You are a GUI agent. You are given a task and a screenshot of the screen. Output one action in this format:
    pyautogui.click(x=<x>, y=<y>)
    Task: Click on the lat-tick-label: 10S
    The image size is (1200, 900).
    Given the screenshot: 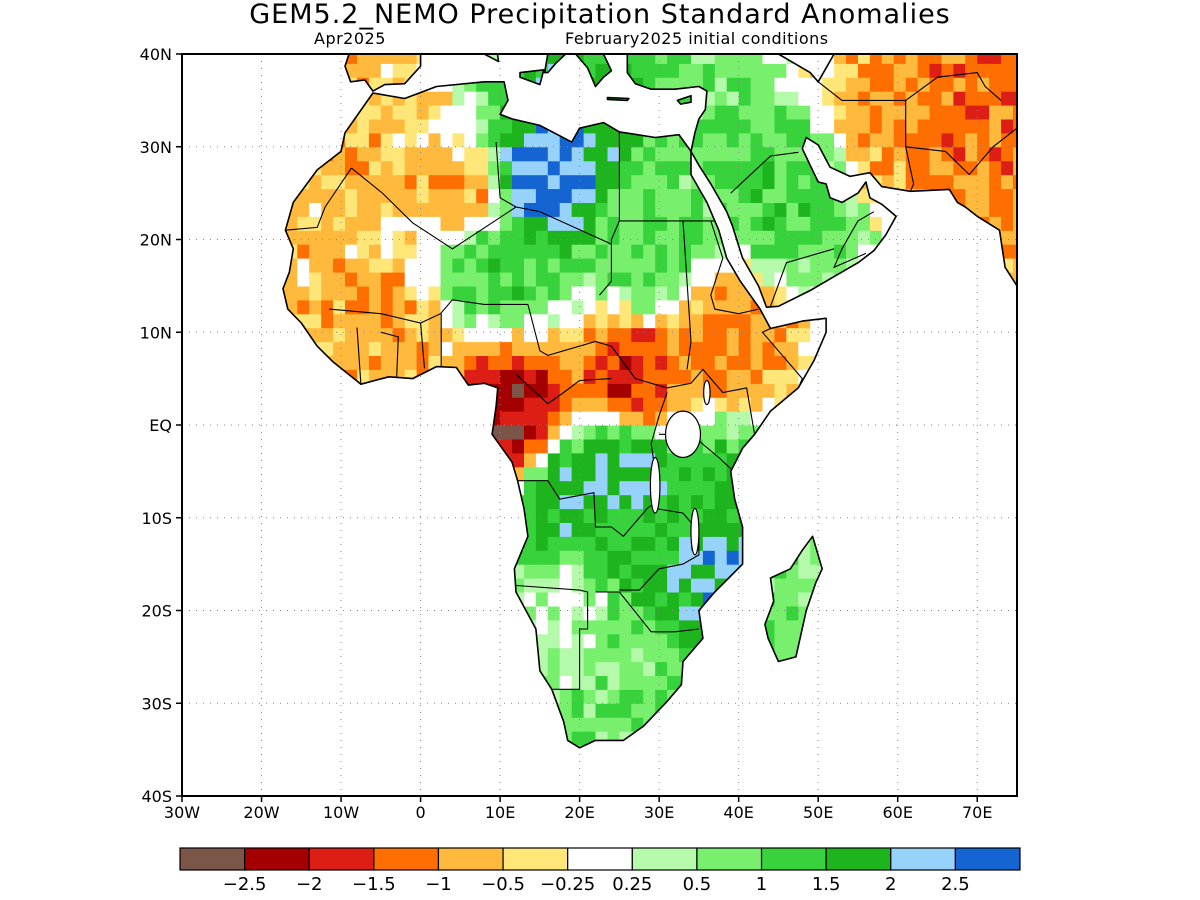 What is the action you would take?
    pyautogui.click(x=156, y=518)
    